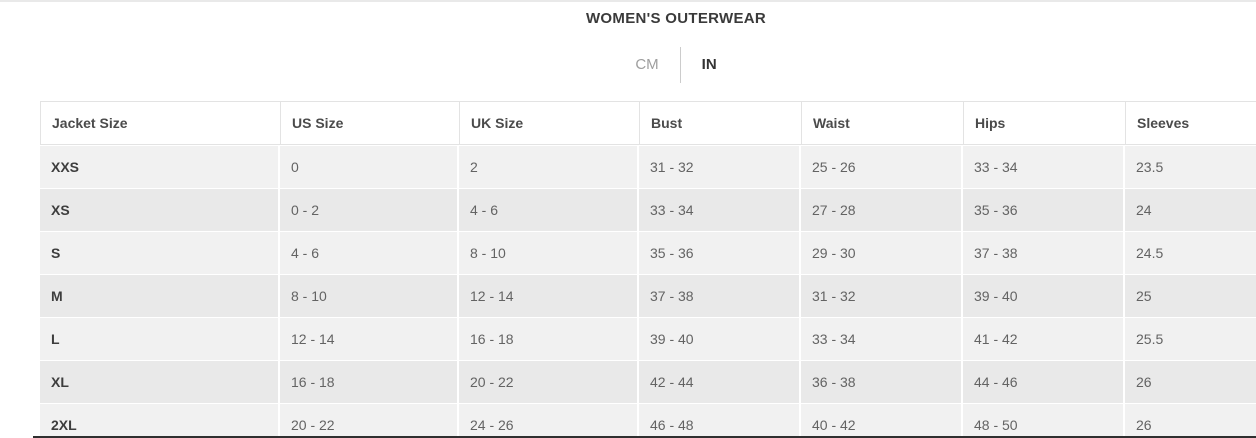 This screenshot has width=1256, height=438. I want to click on cell-size: L, so click(160, 339).